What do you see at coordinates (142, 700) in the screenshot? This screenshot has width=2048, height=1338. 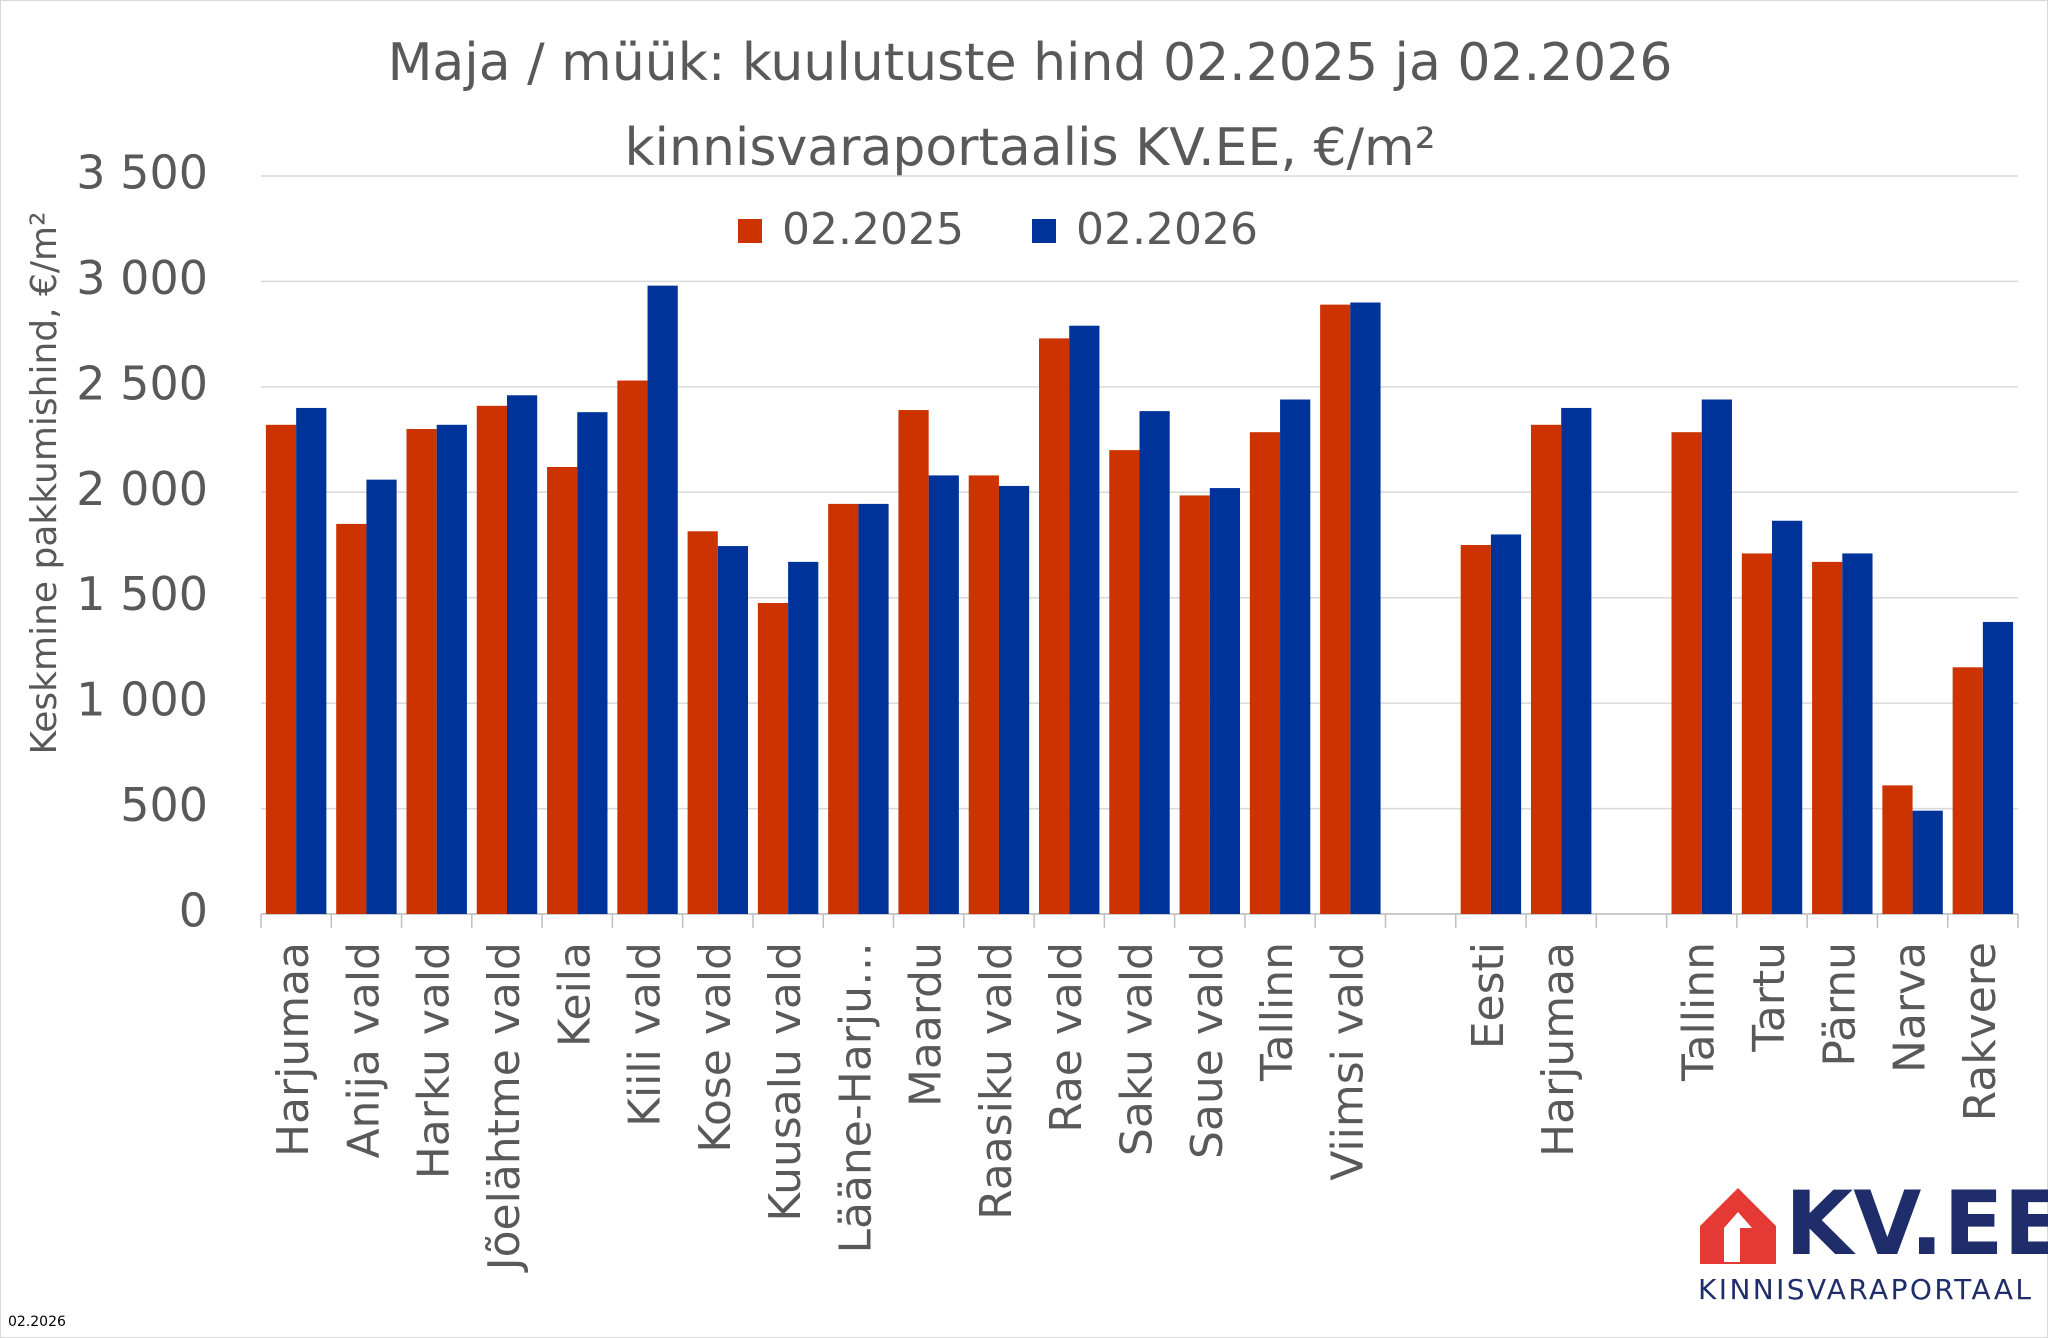 I see `y-tick-label: 1 000` at bounding box center [142, 700].